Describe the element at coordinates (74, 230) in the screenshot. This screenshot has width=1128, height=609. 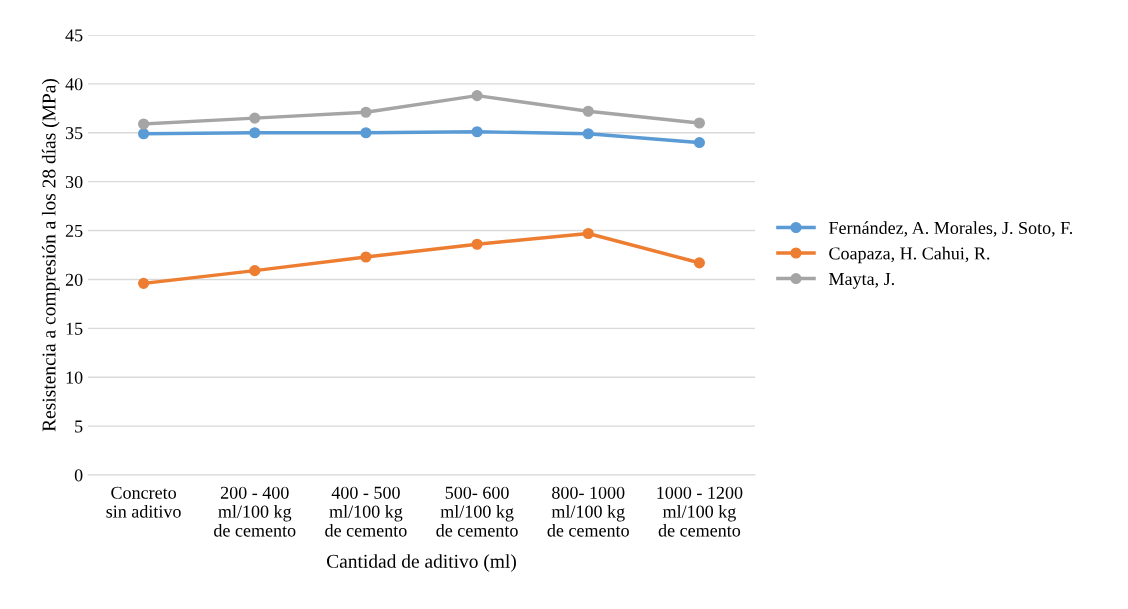
I see `y-tick-label: 25` at that location.